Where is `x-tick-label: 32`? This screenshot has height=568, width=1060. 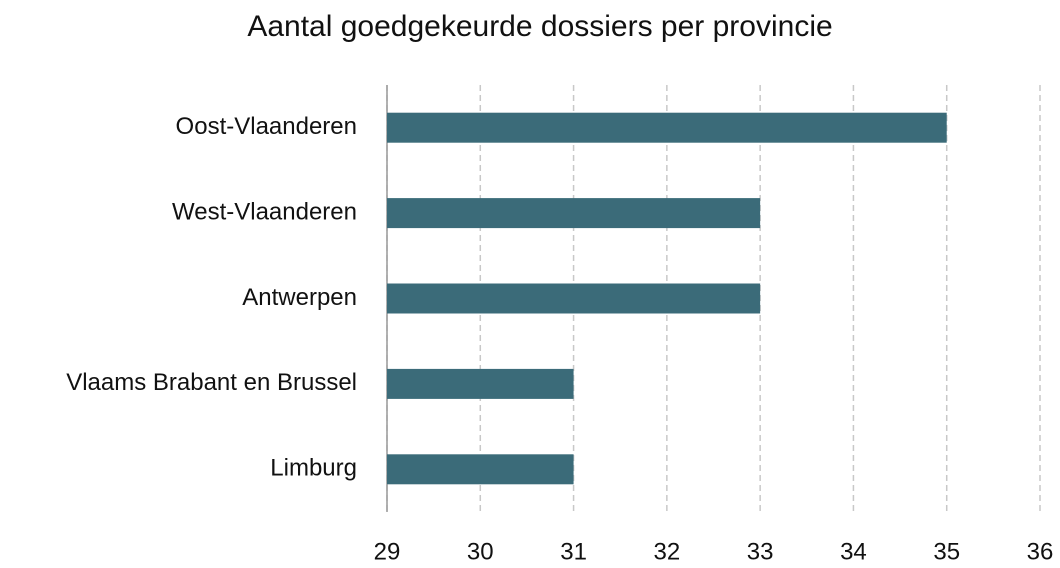
x-tick-label: 32 is located at coordinates (667, 551).